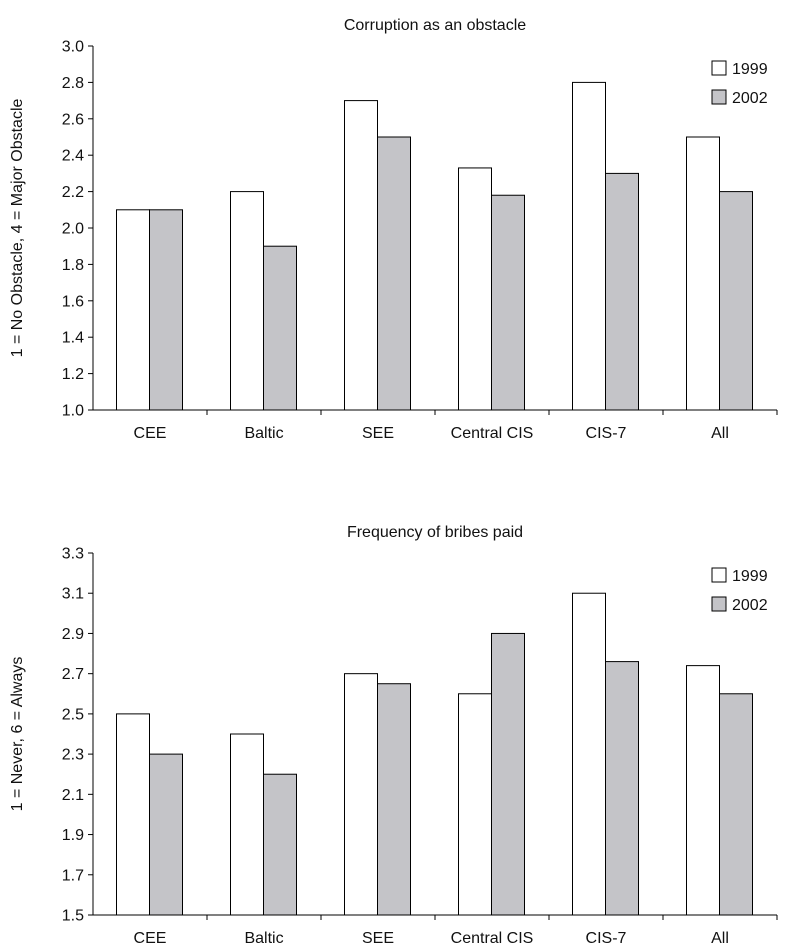  What do you see at coordinates (73, 119) in the screenshot?
I see `y-tick-label: 2.6` at bounding box center [73, 119].